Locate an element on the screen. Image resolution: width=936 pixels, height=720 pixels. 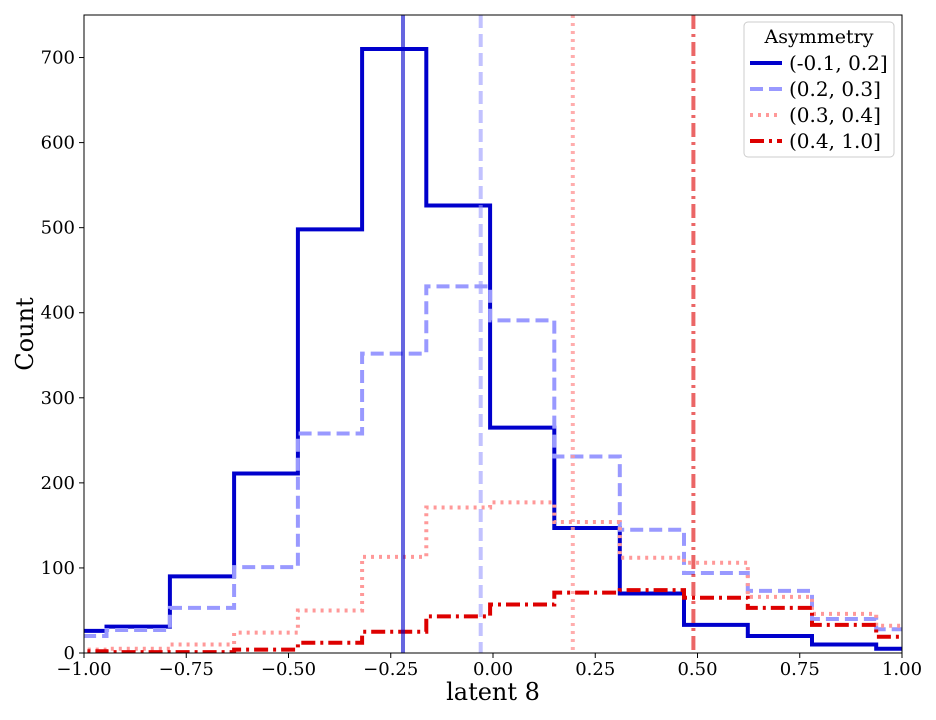
y-tick-label: 0 is located at coordinates (69, 653).